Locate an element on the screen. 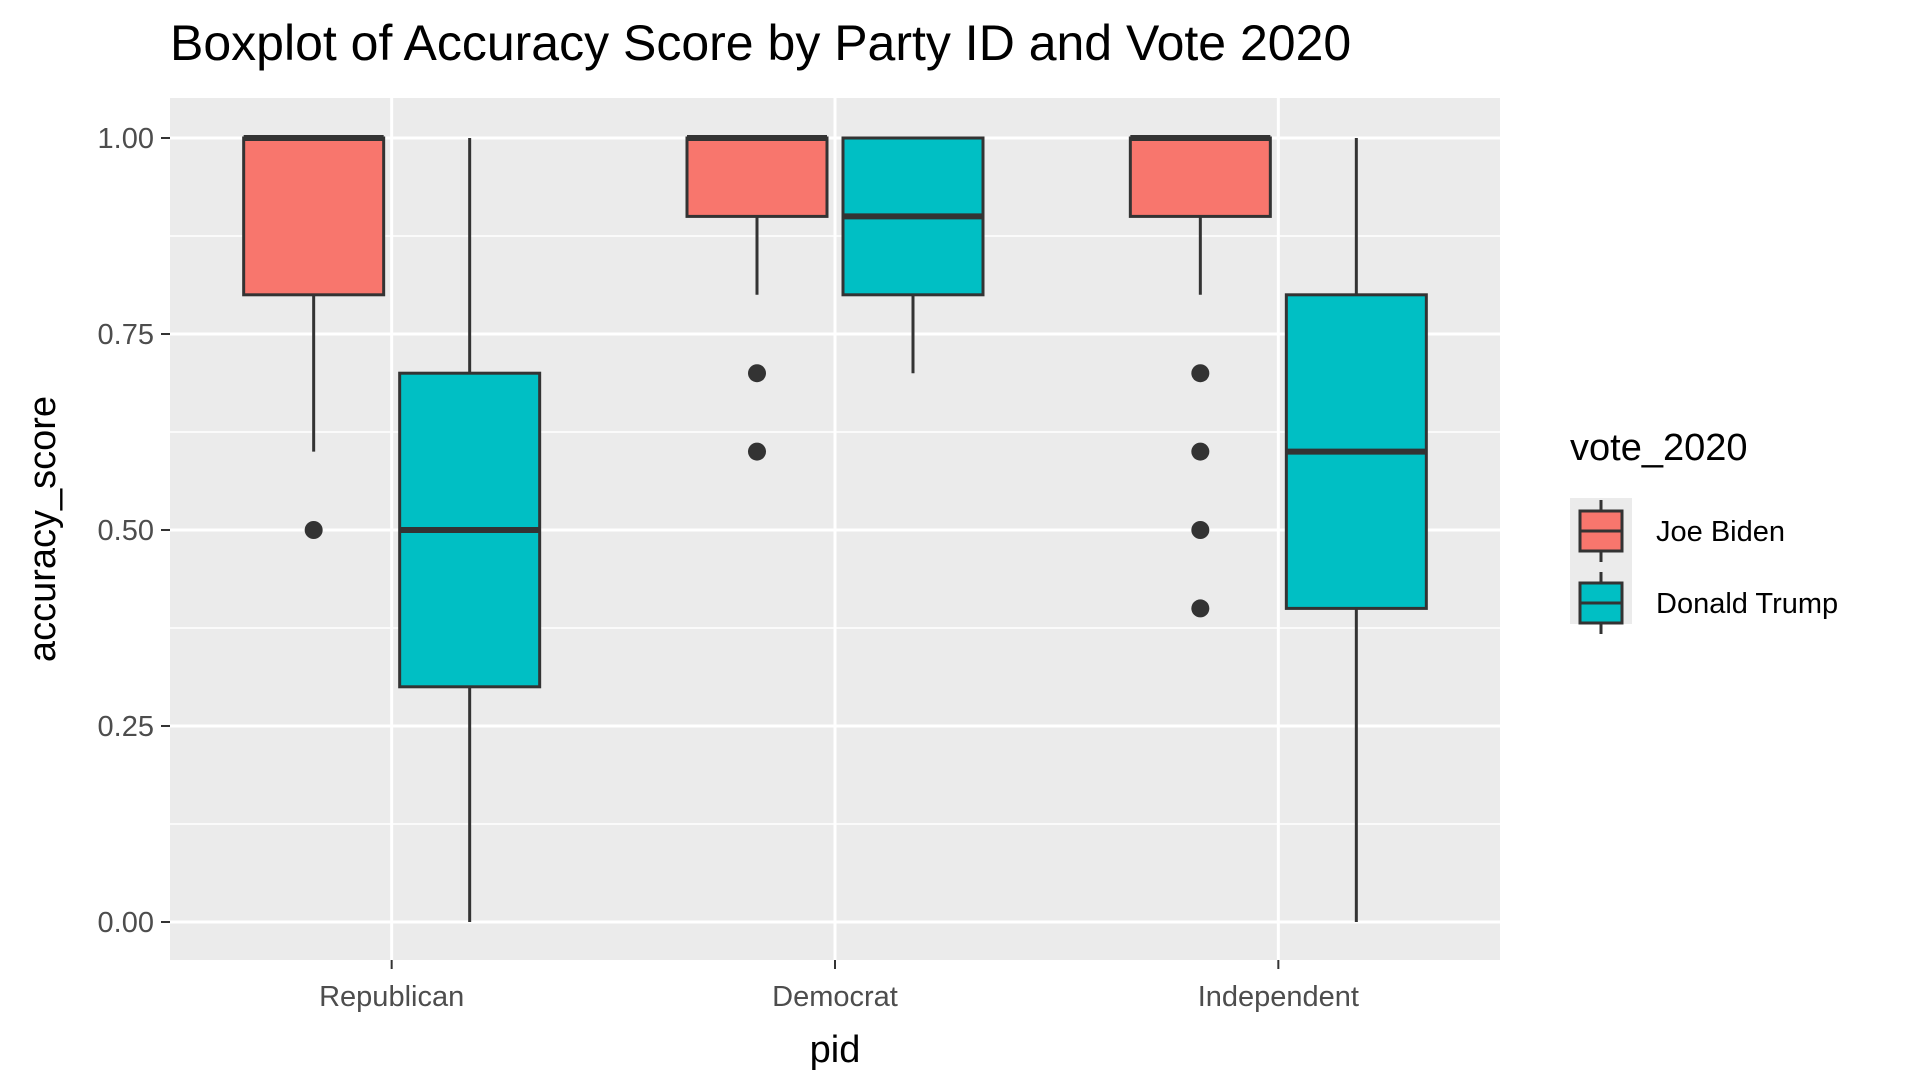  y-tick-label: 0.50 is located at coordinates (126, 531).